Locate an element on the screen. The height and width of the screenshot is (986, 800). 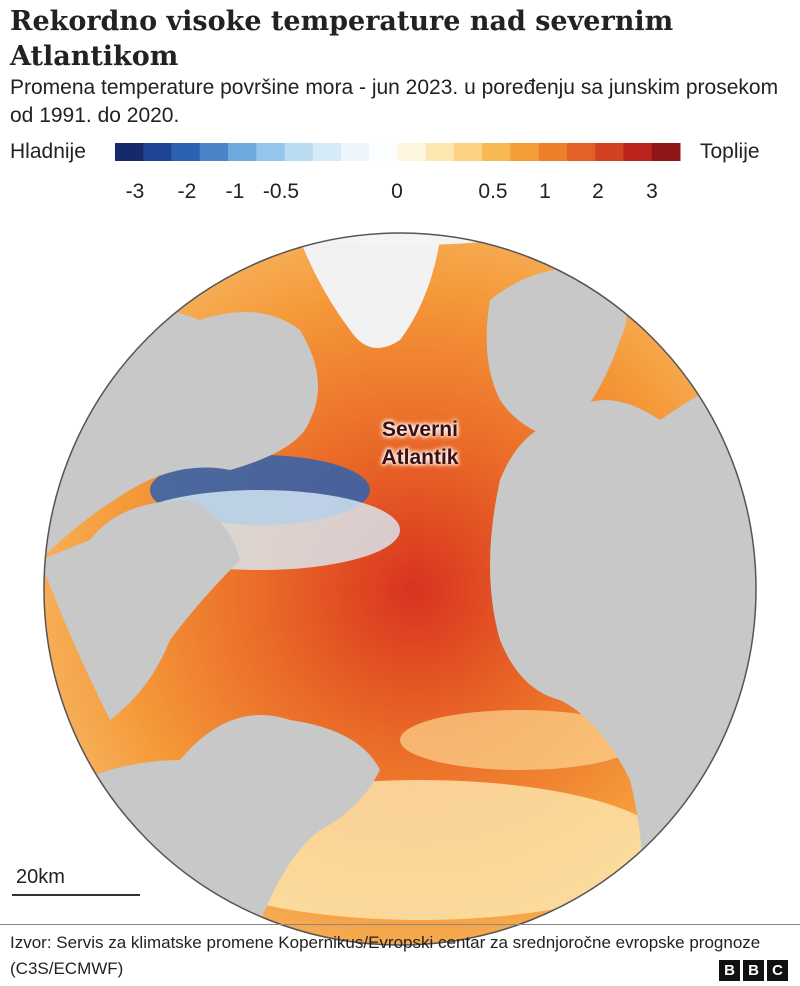
map-label: Severni Atlantik is located at coordinates (420, 443).